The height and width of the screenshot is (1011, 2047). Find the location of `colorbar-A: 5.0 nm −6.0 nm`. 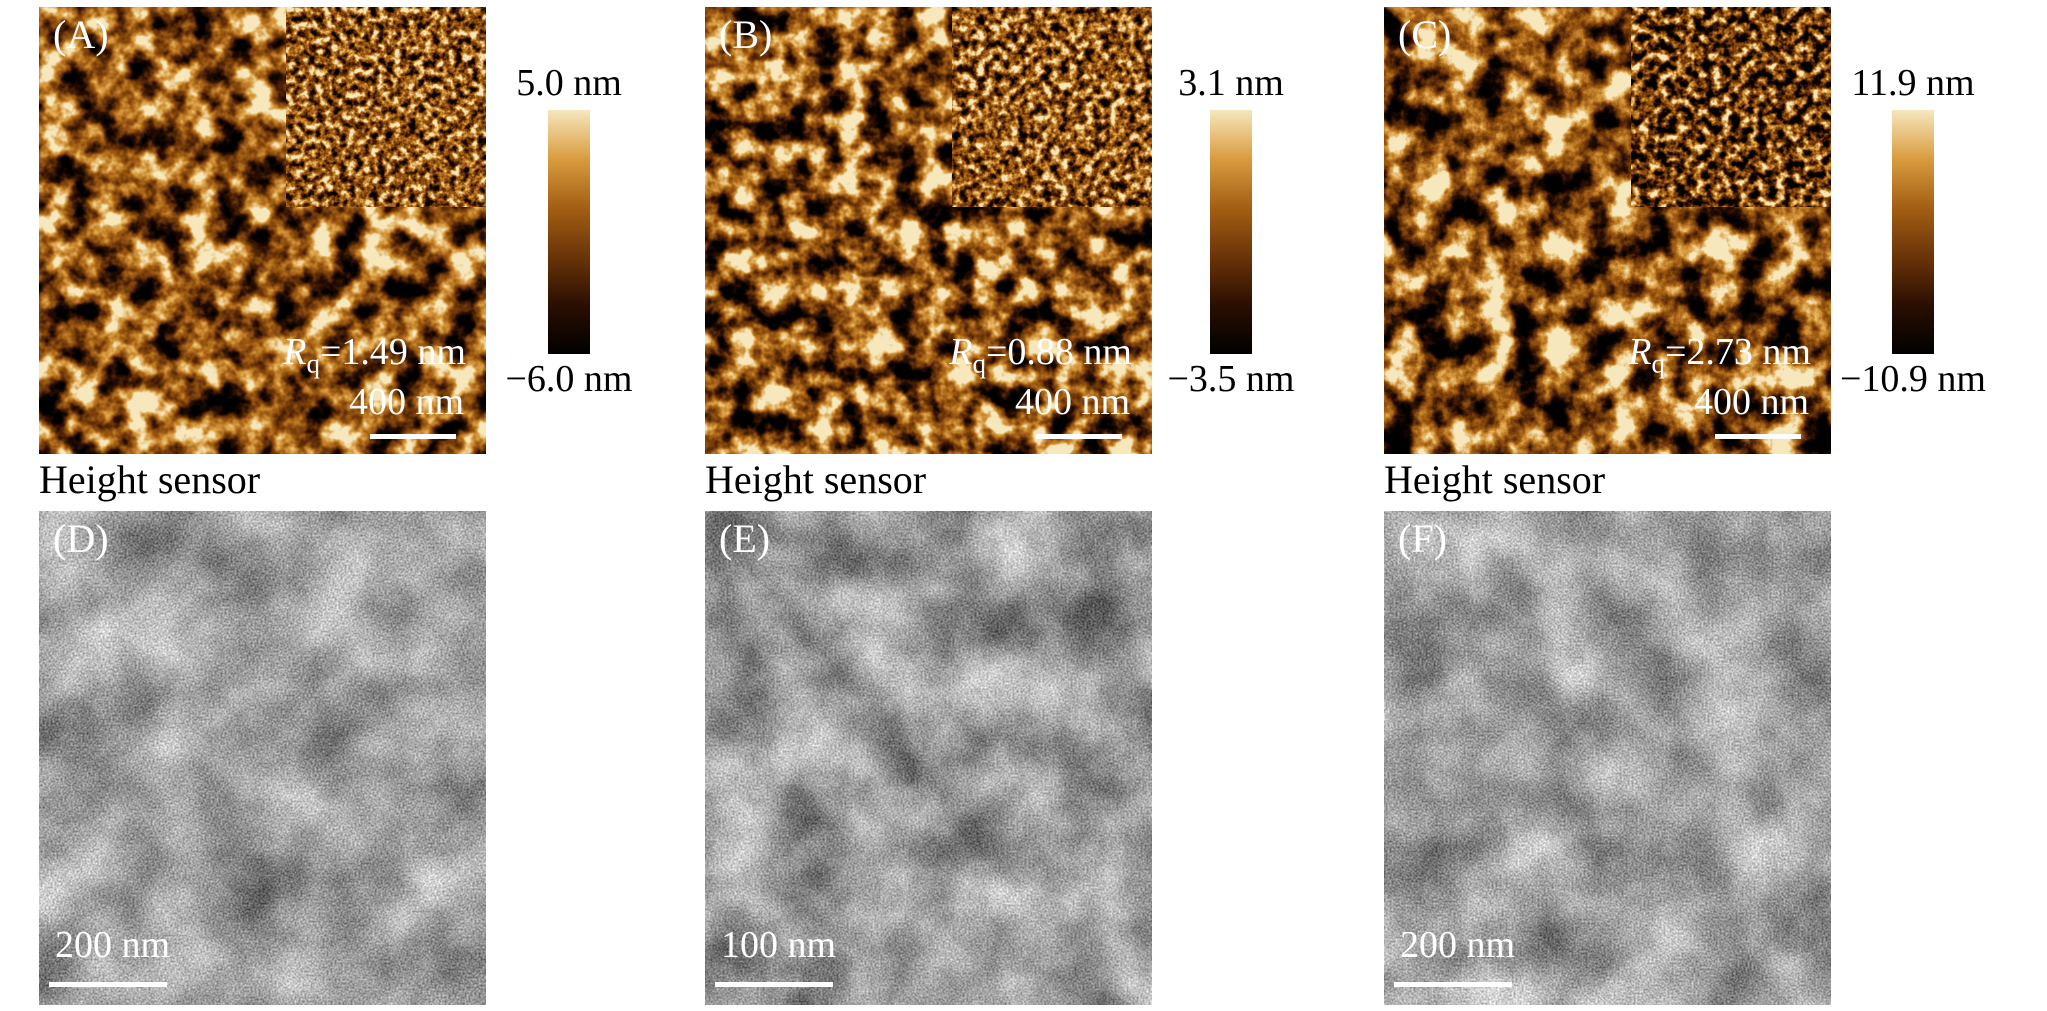

colorbar-A: 5.0 nm −6.0 nm is located at coordinates (569, 231).